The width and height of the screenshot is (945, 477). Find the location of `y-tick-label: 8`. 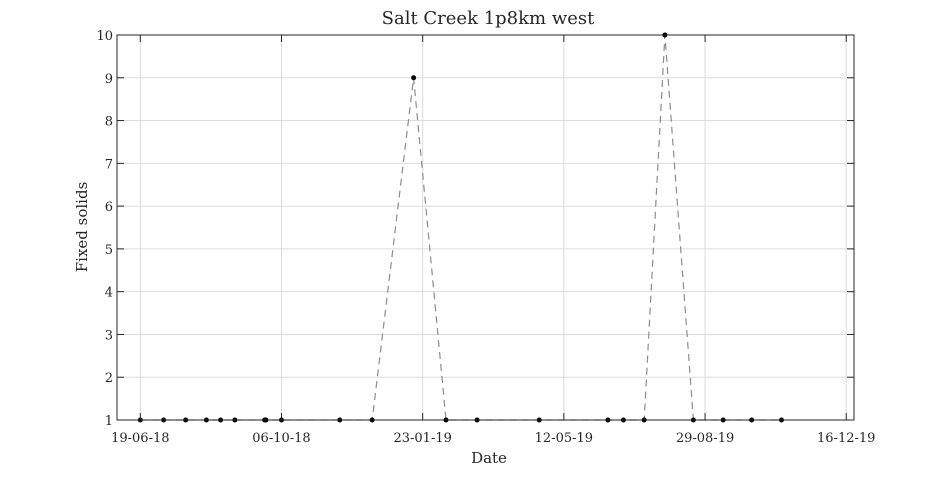

y-tick-label: 8 is located at coordinates (109, 122).